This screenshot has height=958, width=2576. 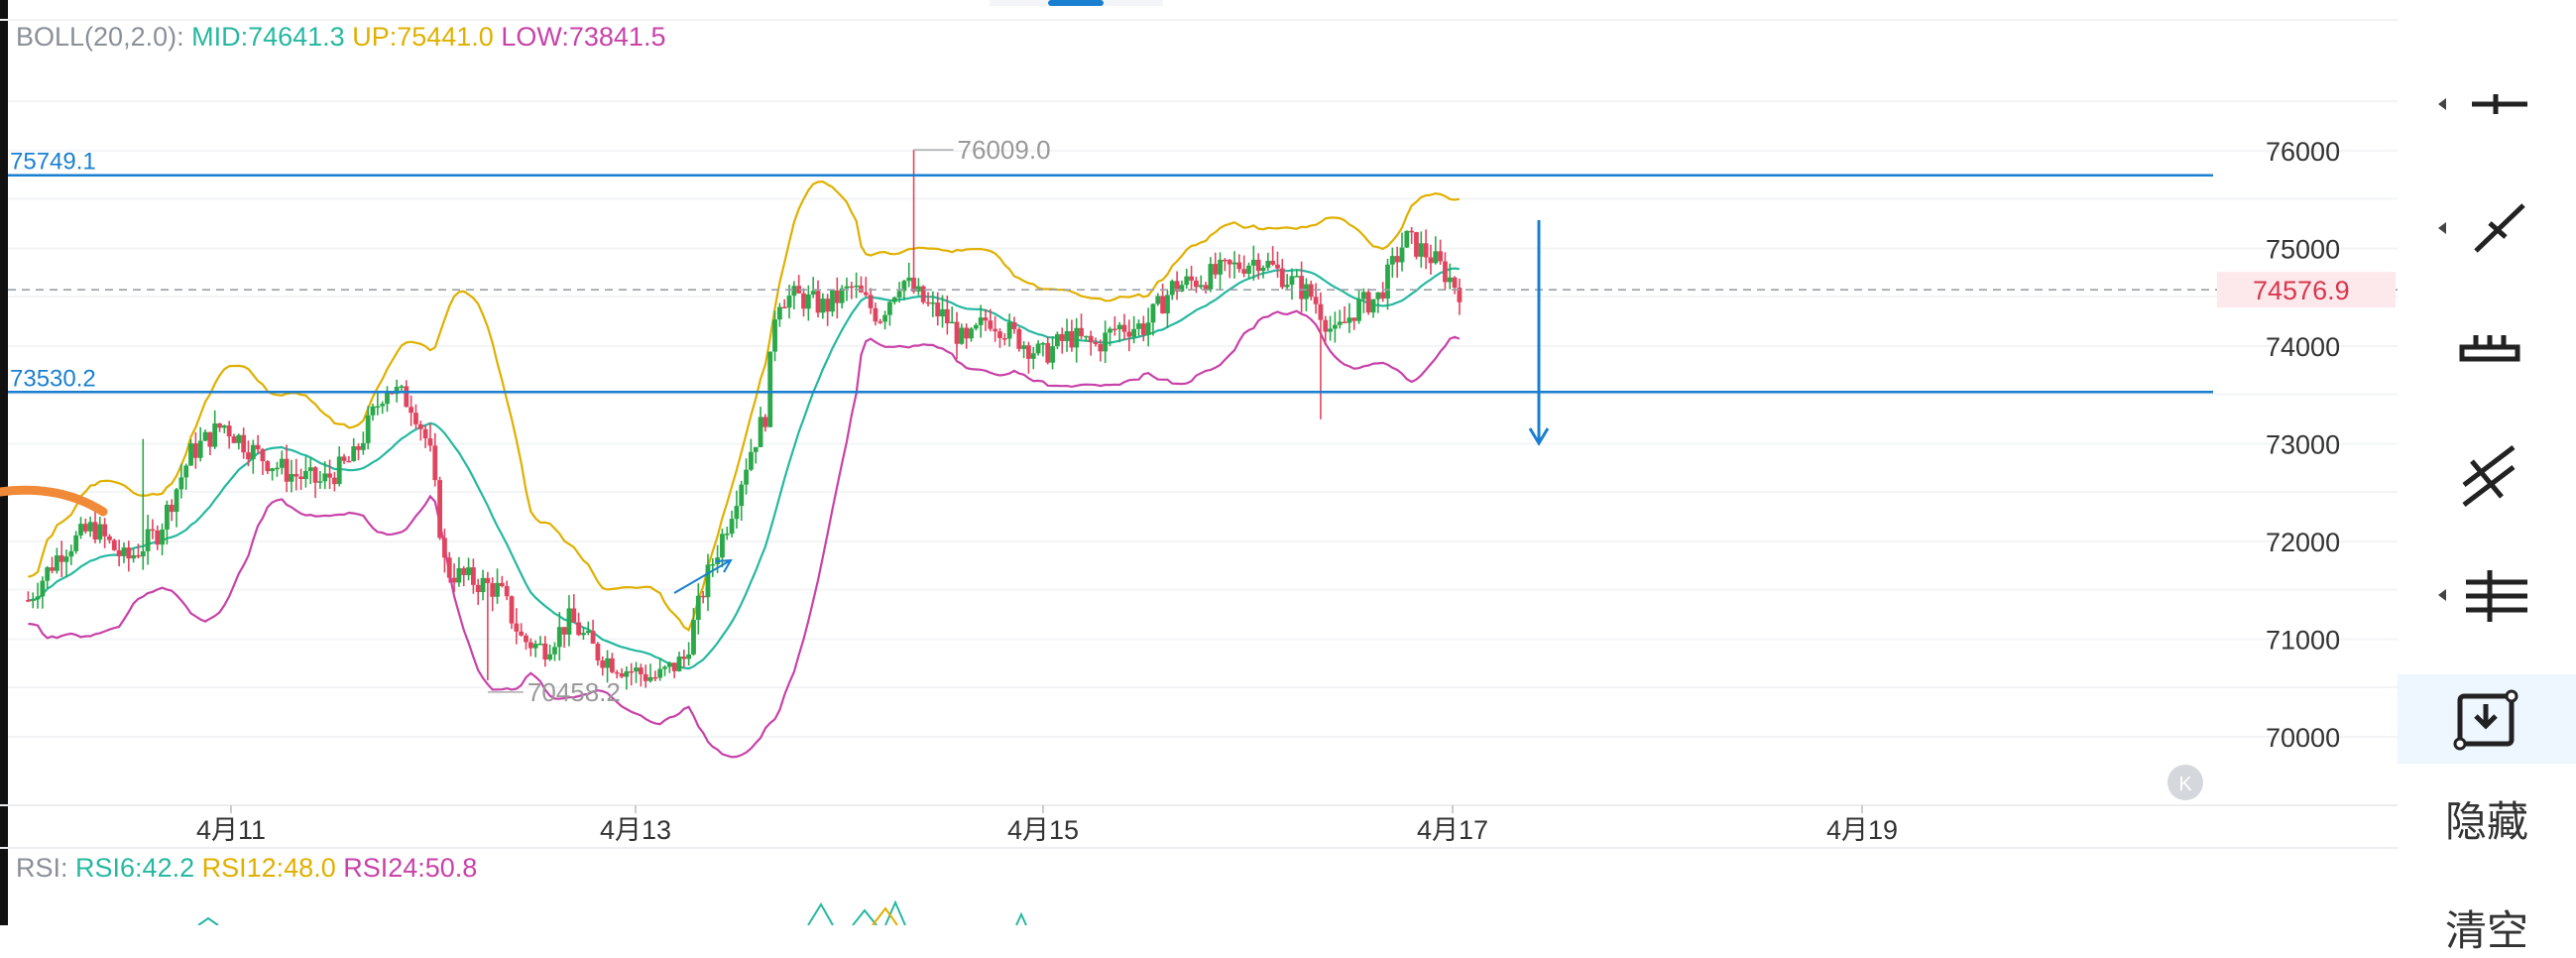 I want to click on level-label: 75749.1, so click(x=53, y=162).